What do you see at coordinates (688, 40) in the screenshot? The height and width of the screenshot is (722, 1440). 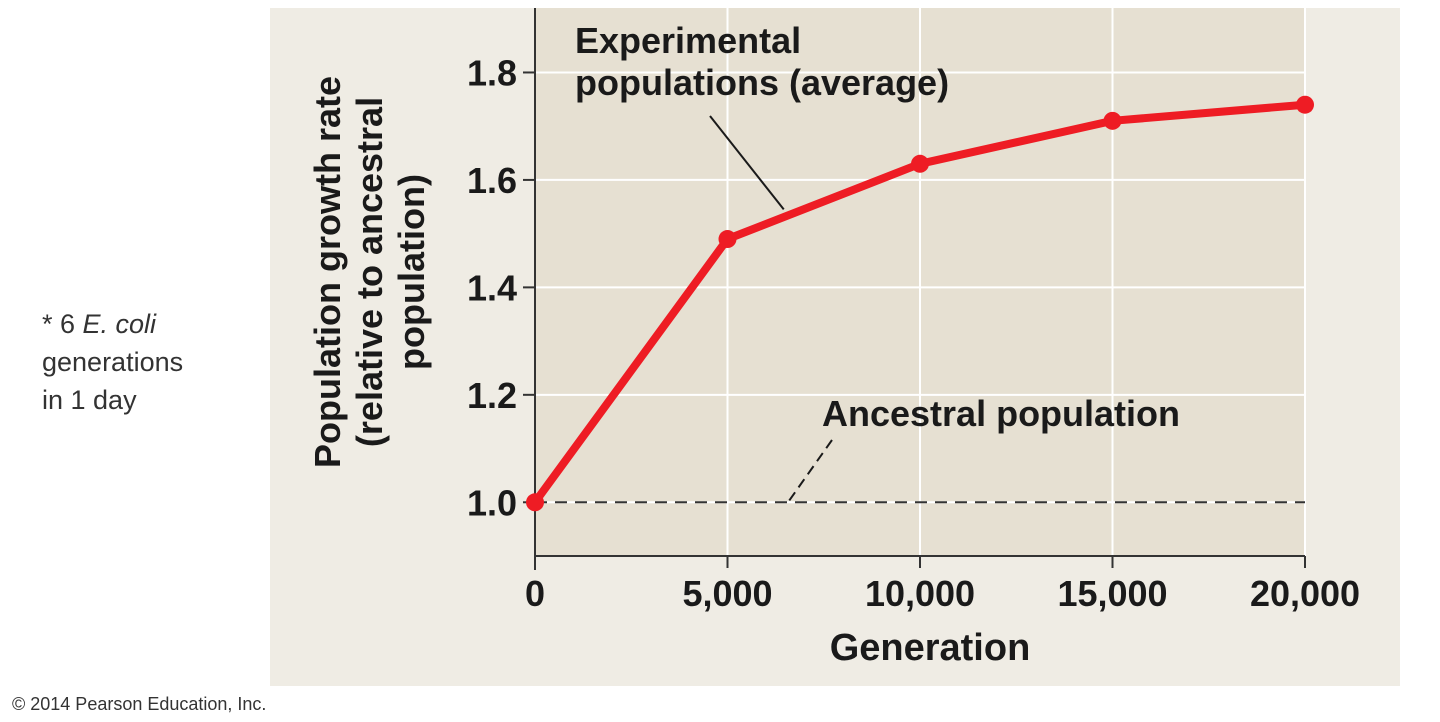 I see `experimental-annotation-line: Experimental` at bounding box center [688, 40].